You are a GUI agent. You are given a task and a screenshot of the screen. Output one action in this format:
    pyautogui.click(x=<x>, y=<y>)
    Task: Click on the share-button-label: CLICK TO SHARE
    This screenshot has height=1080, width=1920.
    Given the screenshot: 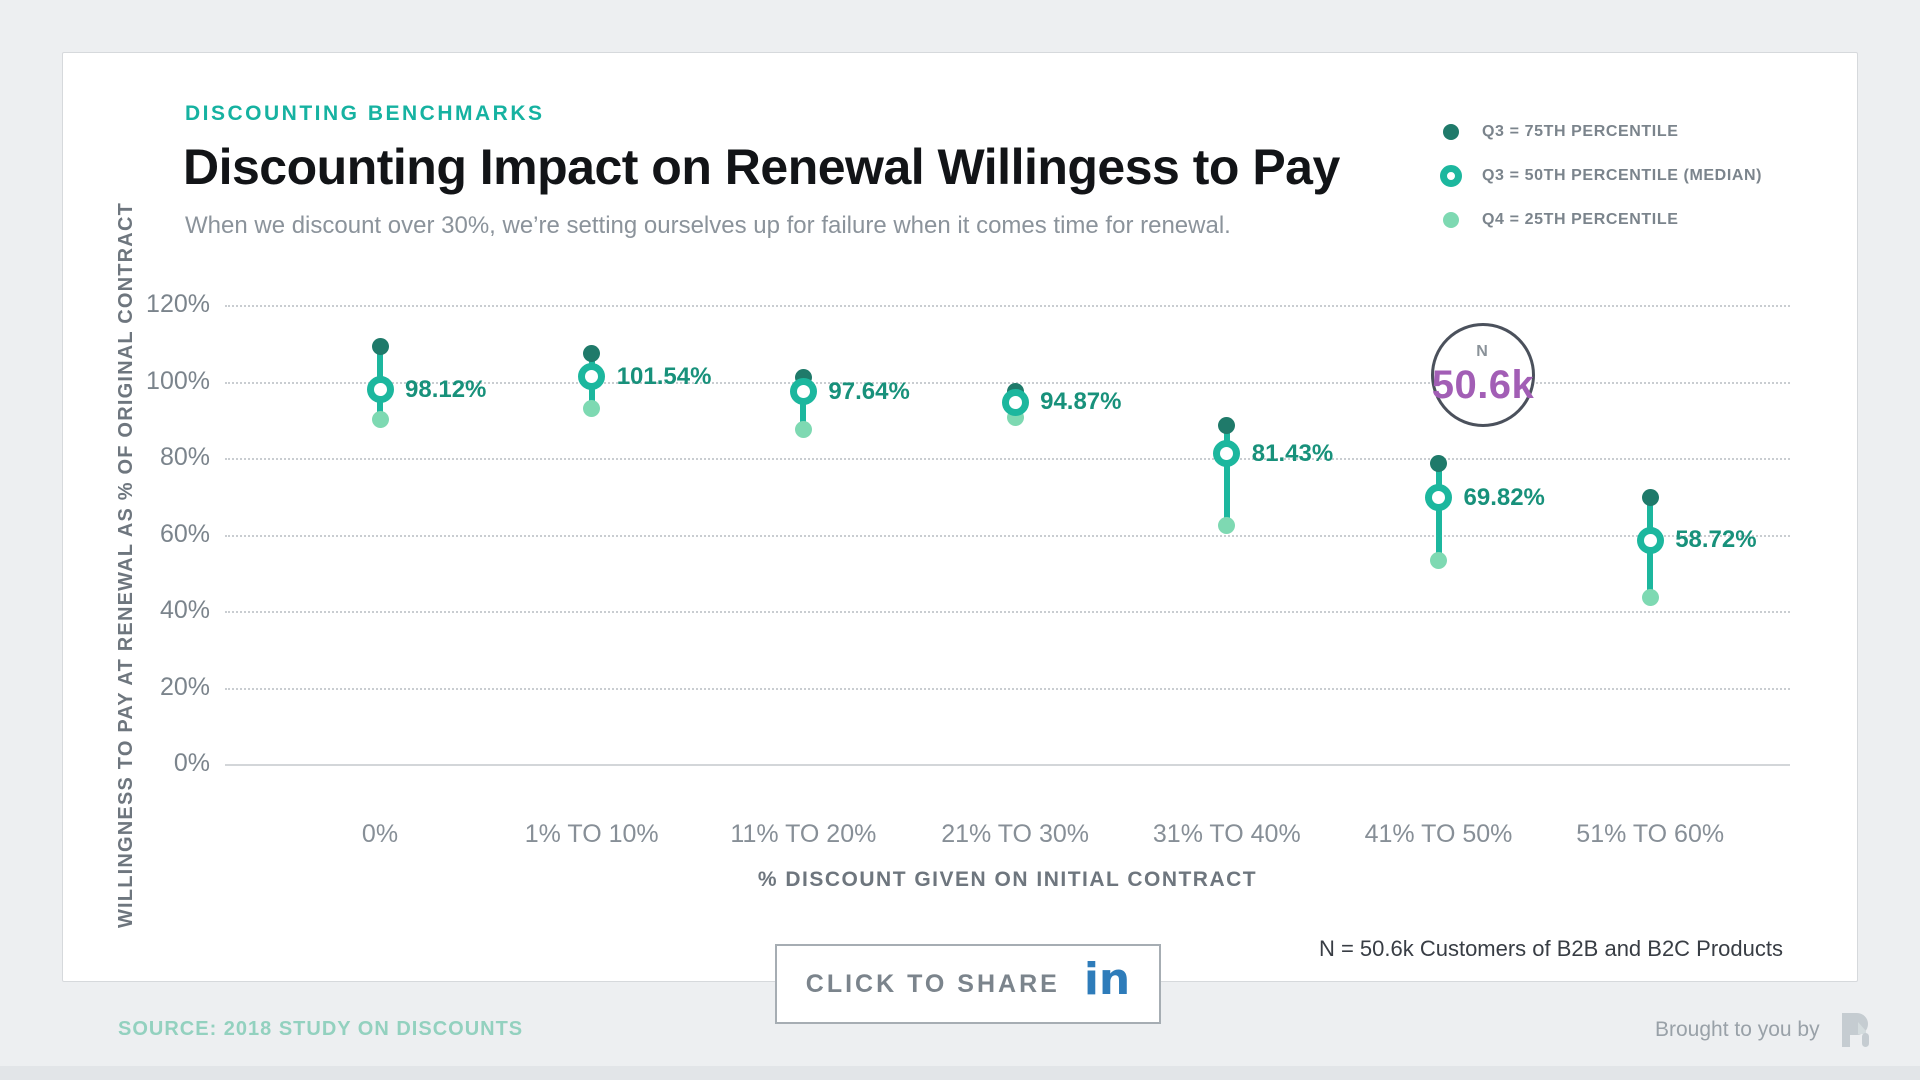 What is the action you would take?
    pyautogui.click(x=932, y=983)
    